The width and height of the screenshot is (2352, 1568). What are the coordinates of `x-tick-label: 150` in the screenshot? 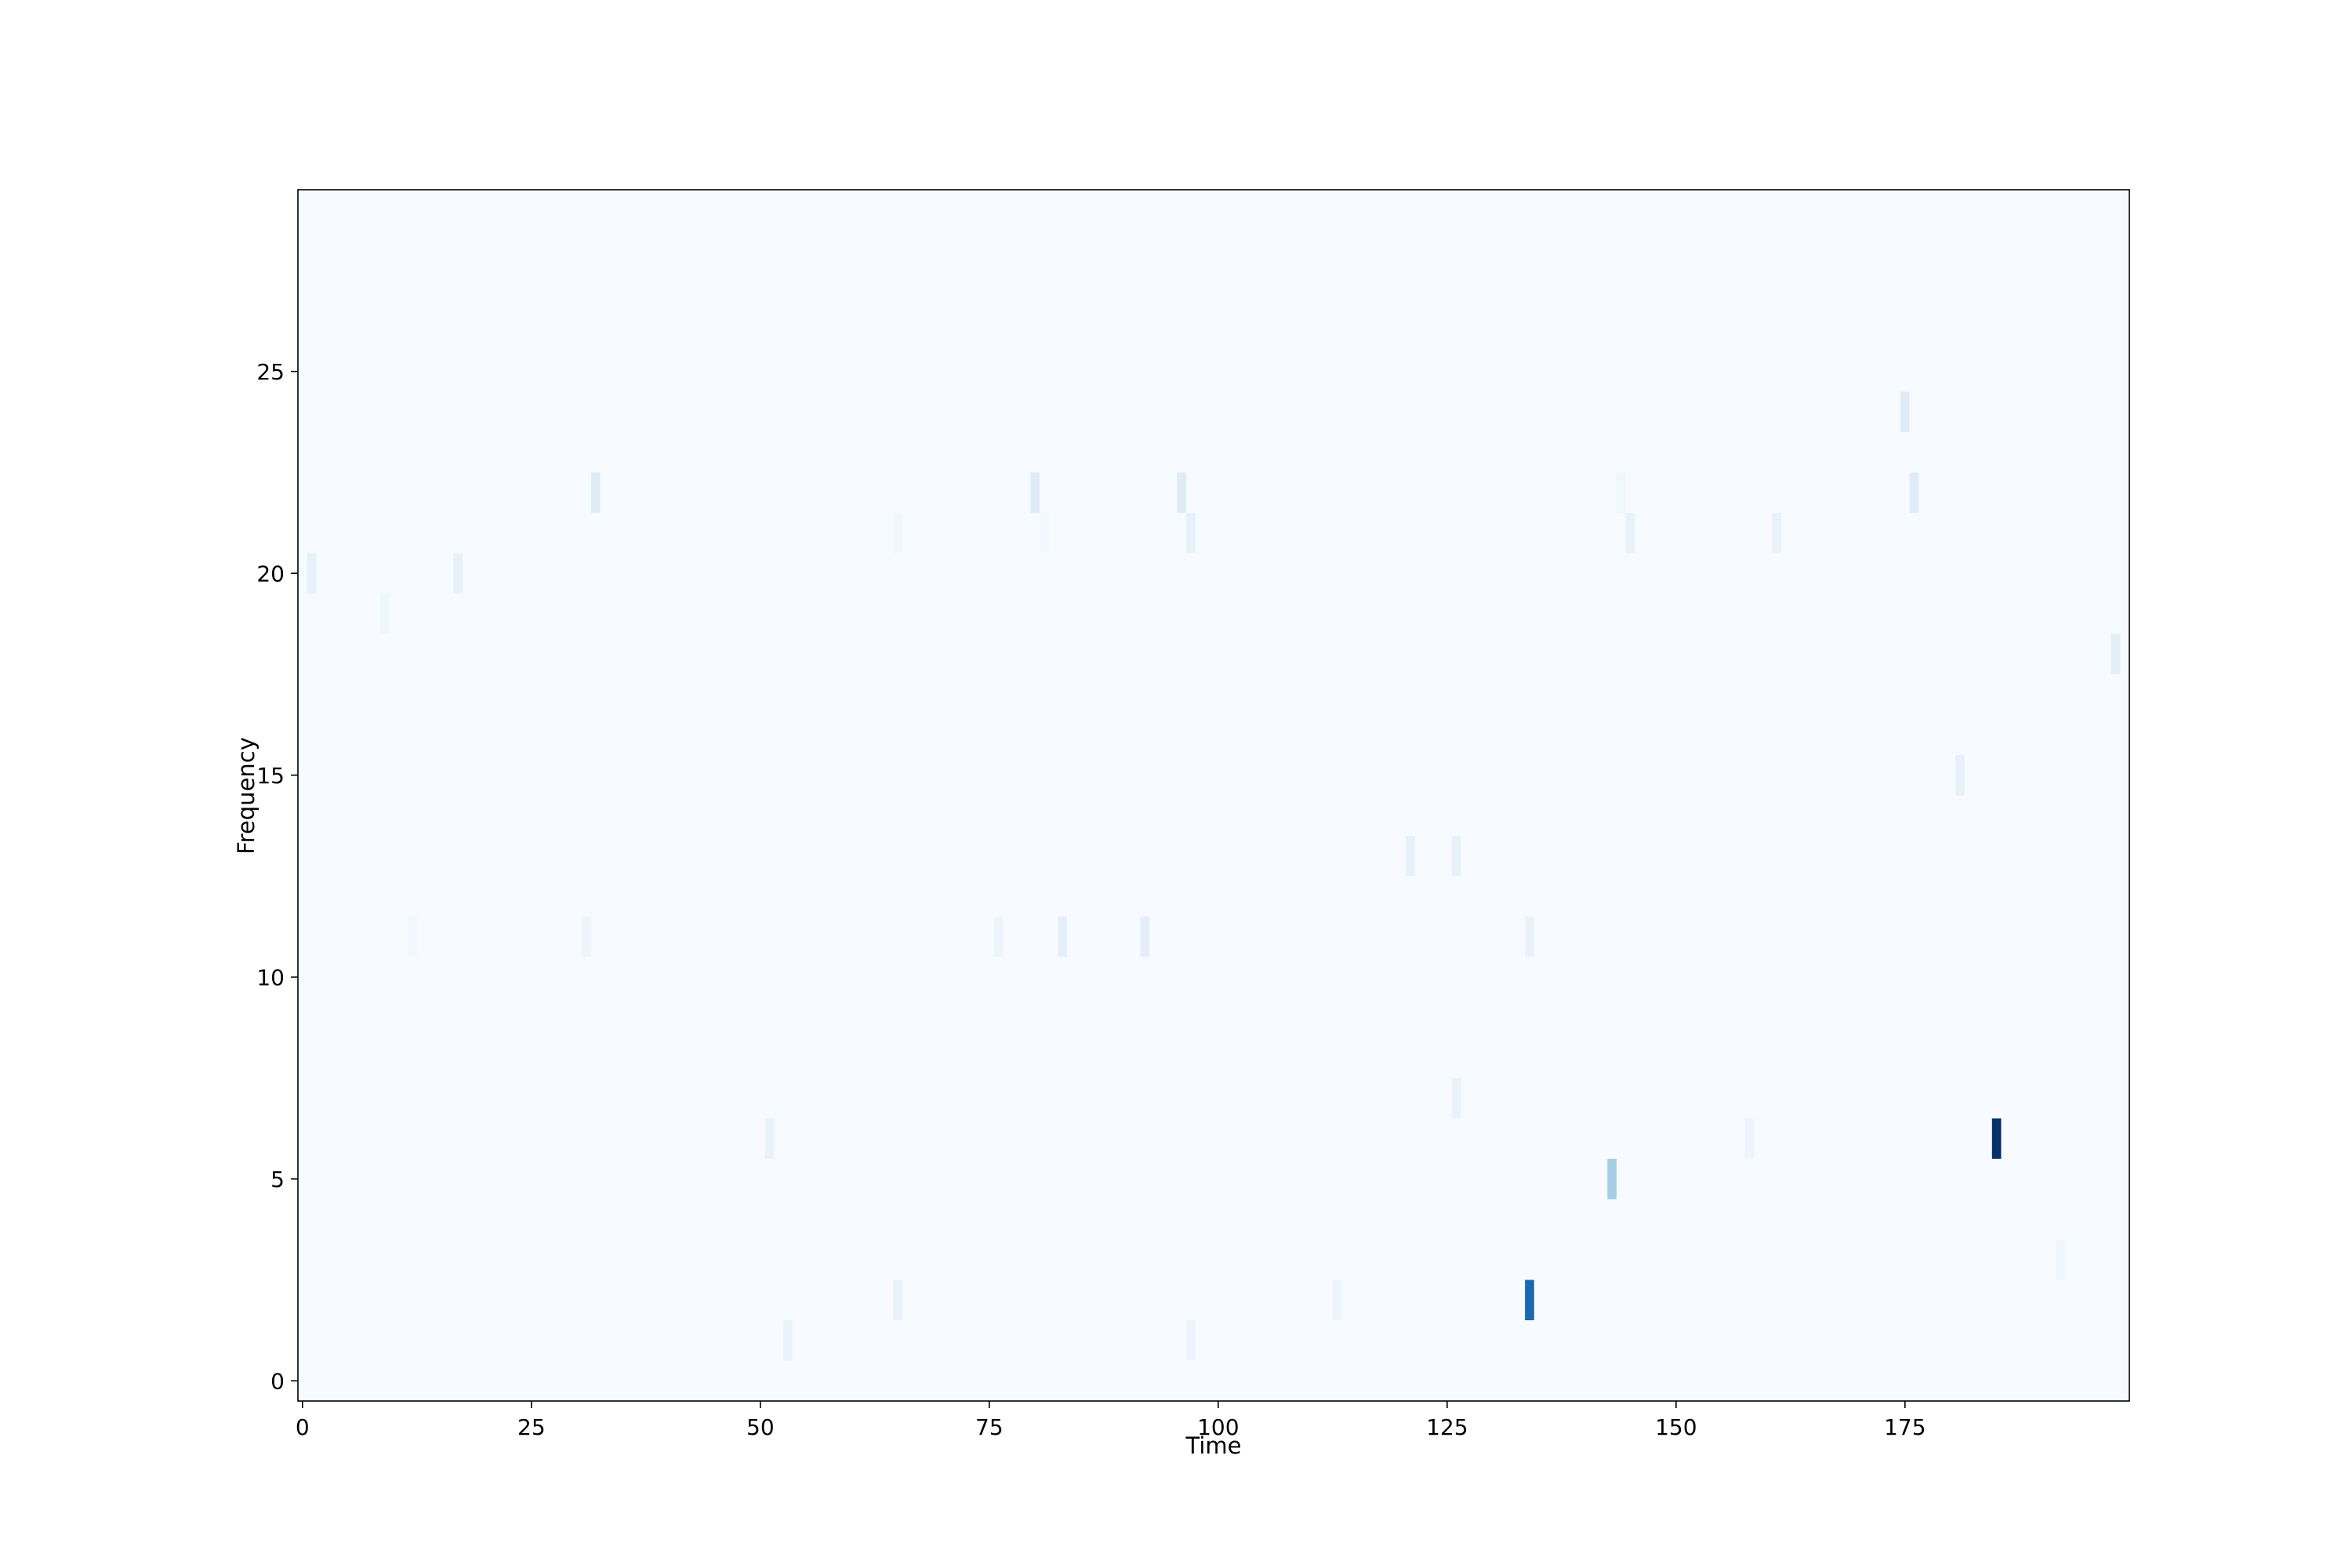 It's located at (1676, 1427).